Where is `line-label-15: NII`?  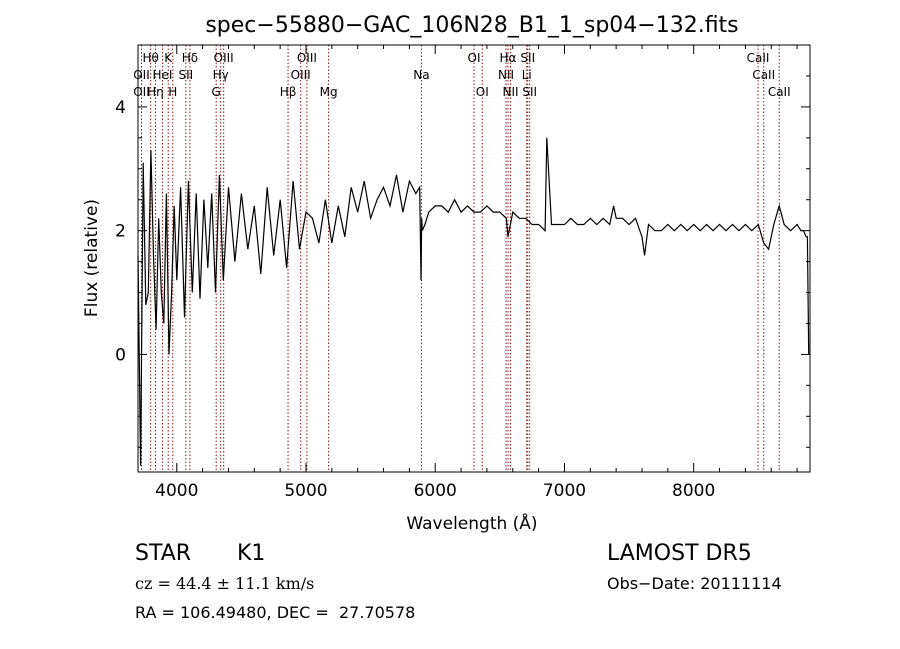
line-label-15: NII is located at coordinates (506, 75).